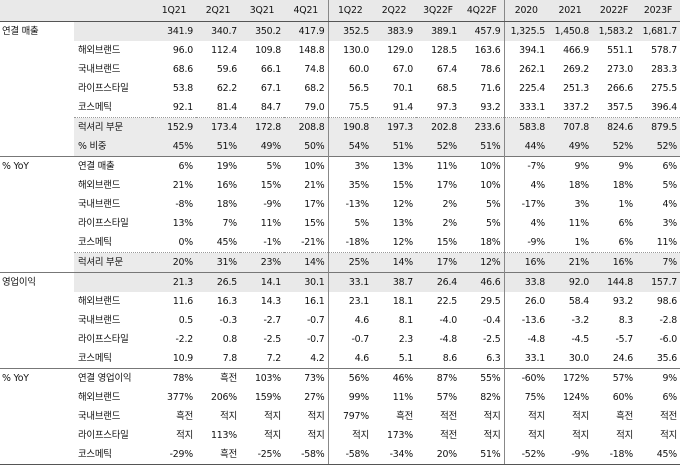  What do you see at coordinates (184, 204) in the screenshot?
I see `table-cell: -8%` at bounding box center [184, 204].